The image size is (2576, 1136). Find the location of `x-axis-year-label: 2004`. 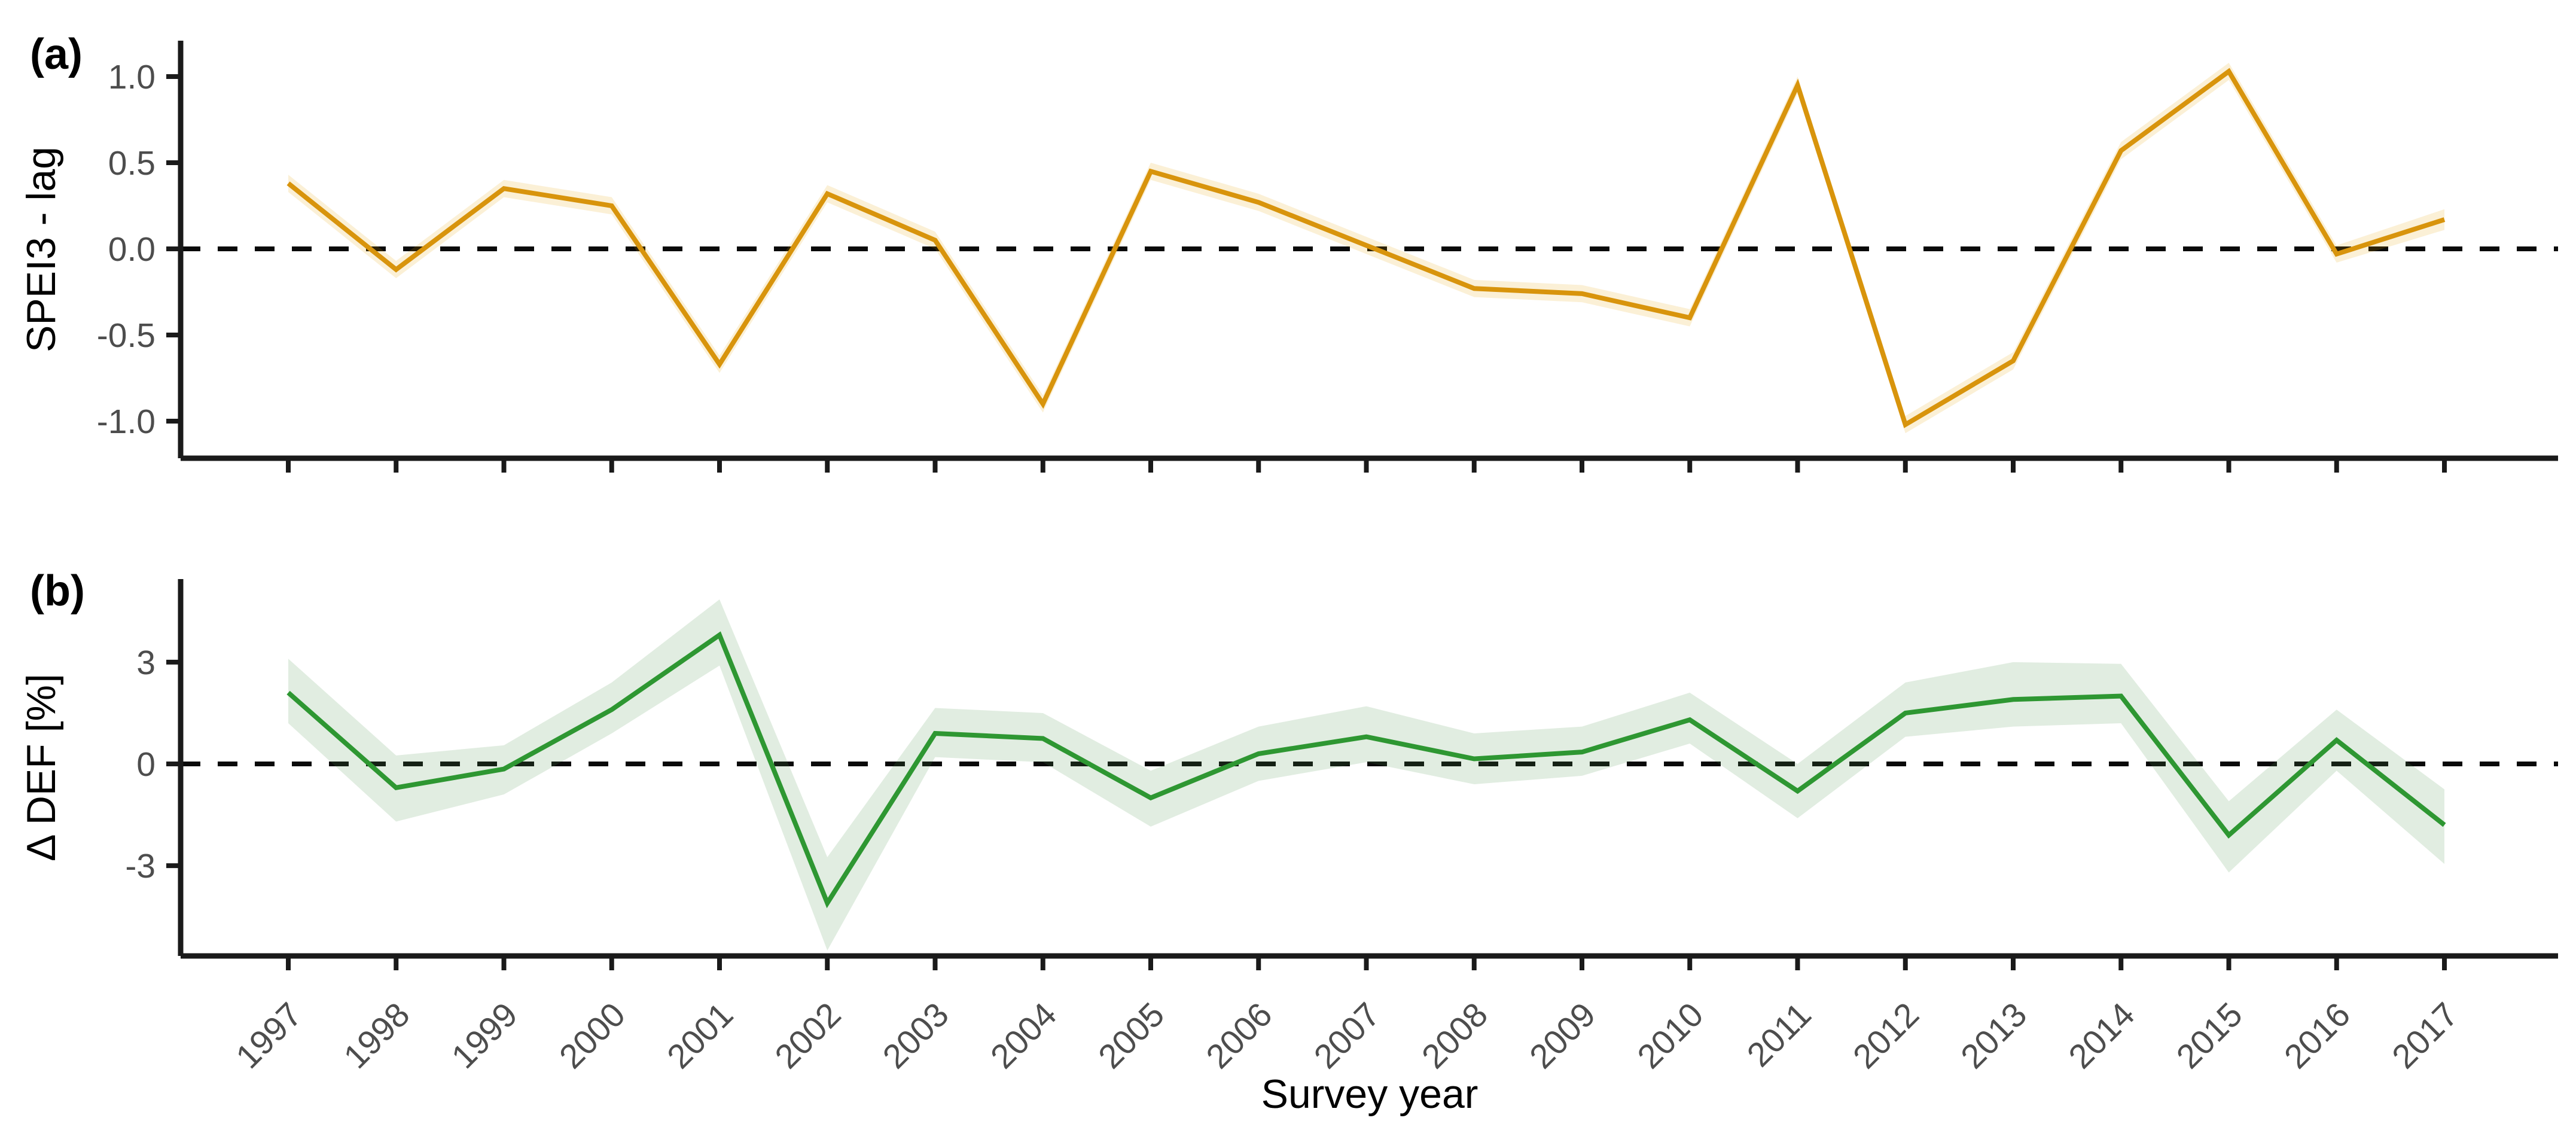

x-axis-year-label: 2004 is located at coordinates (1024, 1035).